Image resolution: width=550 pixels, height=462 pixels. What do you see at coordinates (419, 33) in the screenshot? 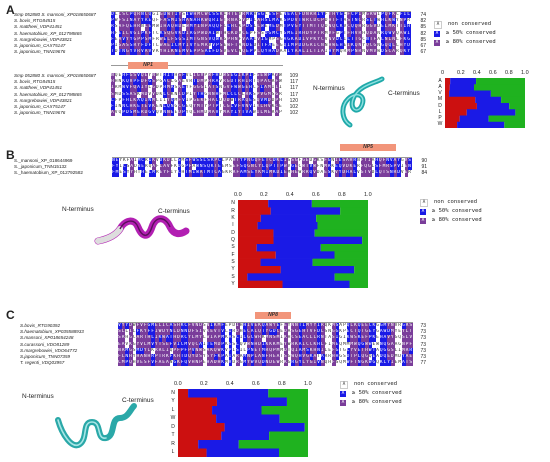
I see `seq-nums-a-top: 74 82 85 82 85 67 67` at bounding box center [419, 33].